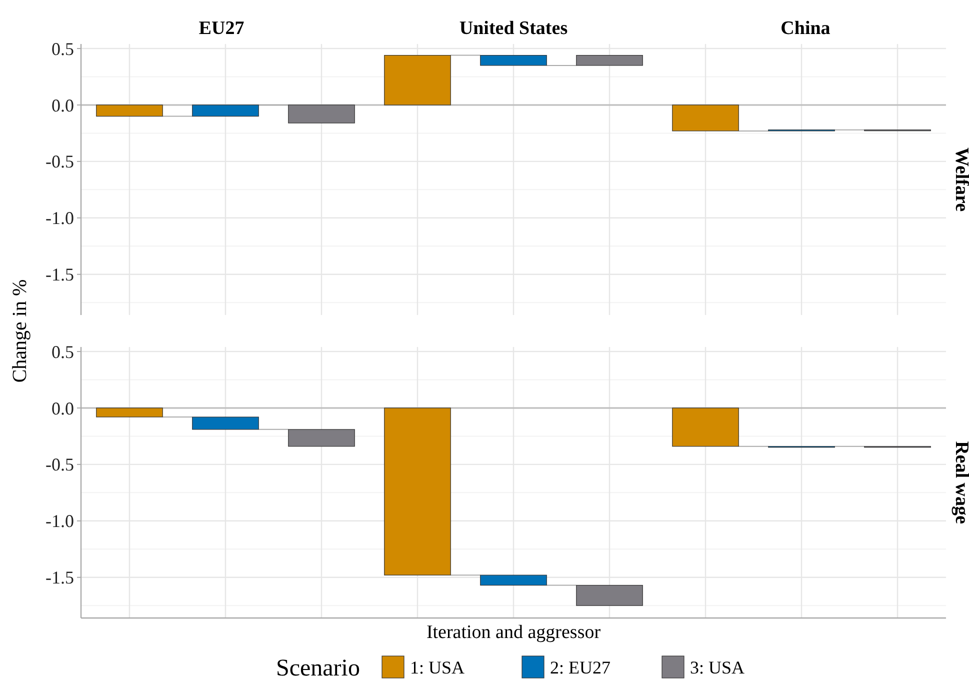  Describe the element at coordinates (959, 179) in the screenshot. I see `y2-axis-title: Welfare` at that location.